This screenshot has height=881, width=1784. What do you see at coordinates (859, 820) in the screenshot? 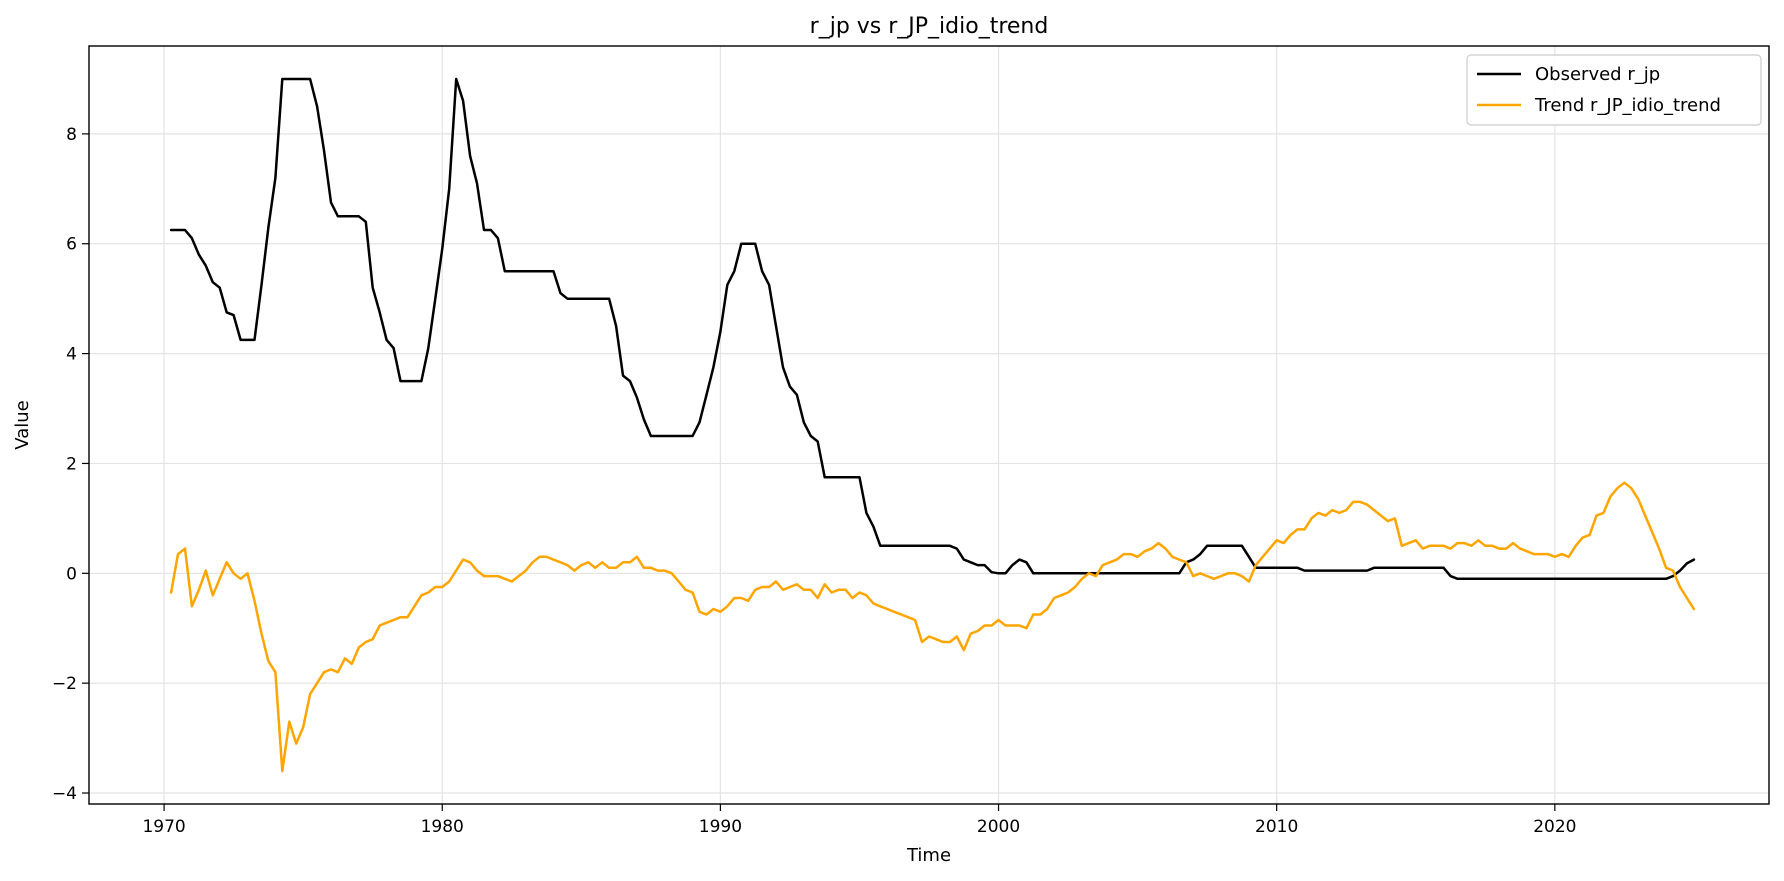
I see `x-axis-ticks: 1970 1980 1990 2000 2010 2020` at bounding box center [859, 820].